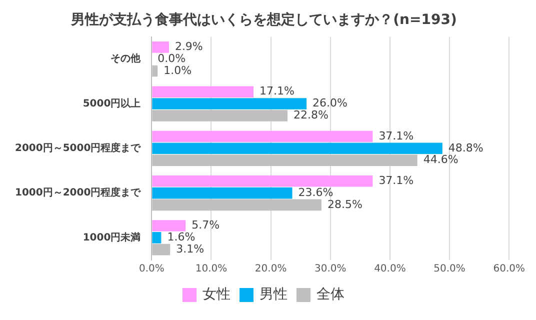 This screenshot has width=536, height=320. What do you see at coordinates (344, 204) in the screenshot?
I see `data-label: 28.5%` at bounding box center [344, 204].